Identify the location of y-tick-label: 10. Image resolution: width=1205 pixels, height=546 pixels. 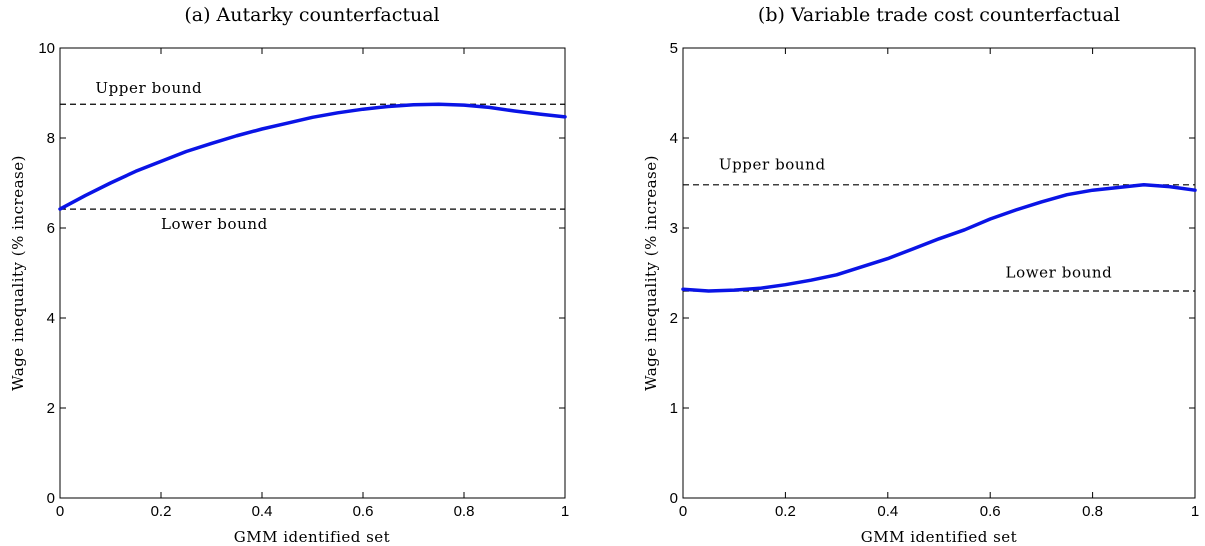
(46, 48).